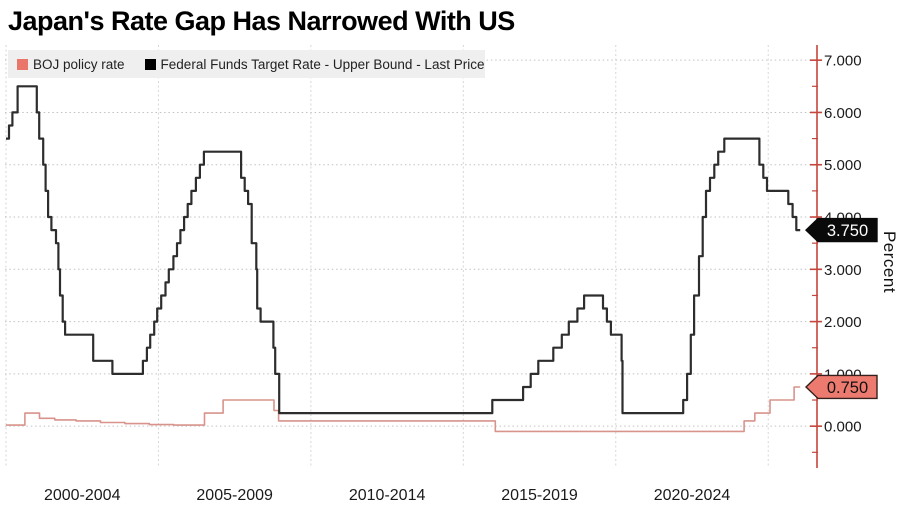 The image size is (900, 510). What do you see at coordinates (889, 262) in the screenshot?
I see `y-axis-title: Percent` at bounding box center [889, 262].